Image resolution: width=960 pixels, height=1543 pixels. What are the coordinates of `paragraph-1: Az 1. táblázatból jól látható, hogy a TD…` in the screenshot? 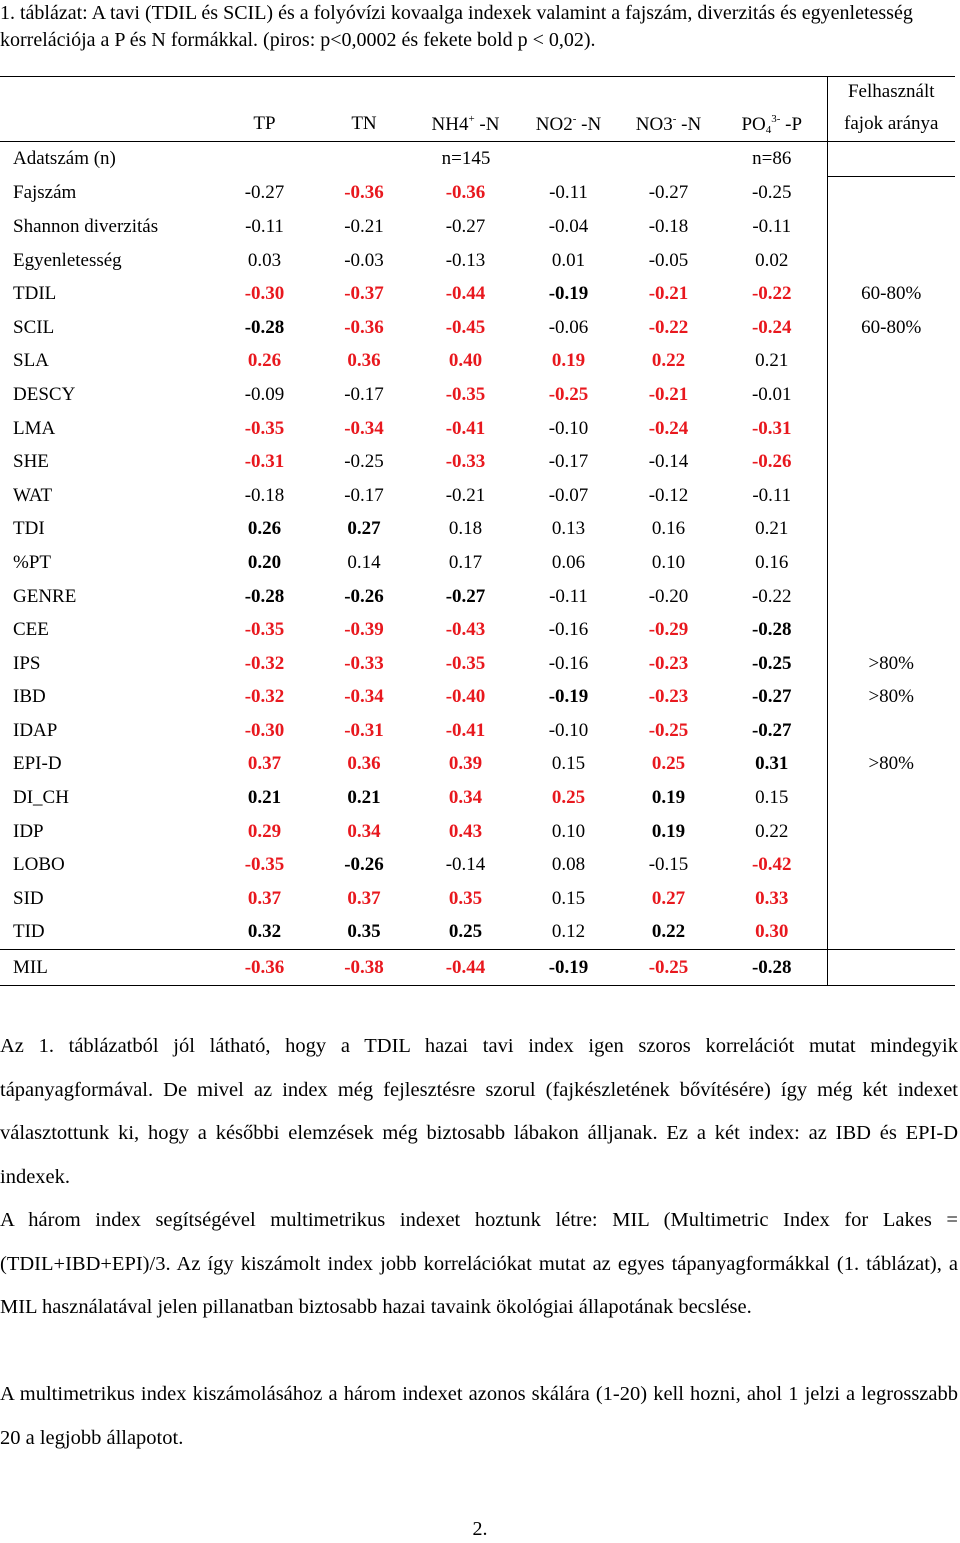 It's located at (479, 1111).